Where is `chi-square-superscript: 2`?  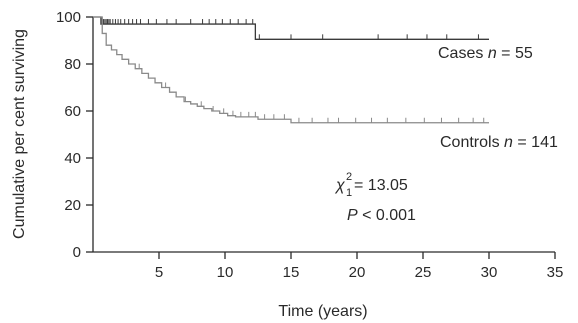
chi-square-superscript: 2 is located at coordinates (349, 177).